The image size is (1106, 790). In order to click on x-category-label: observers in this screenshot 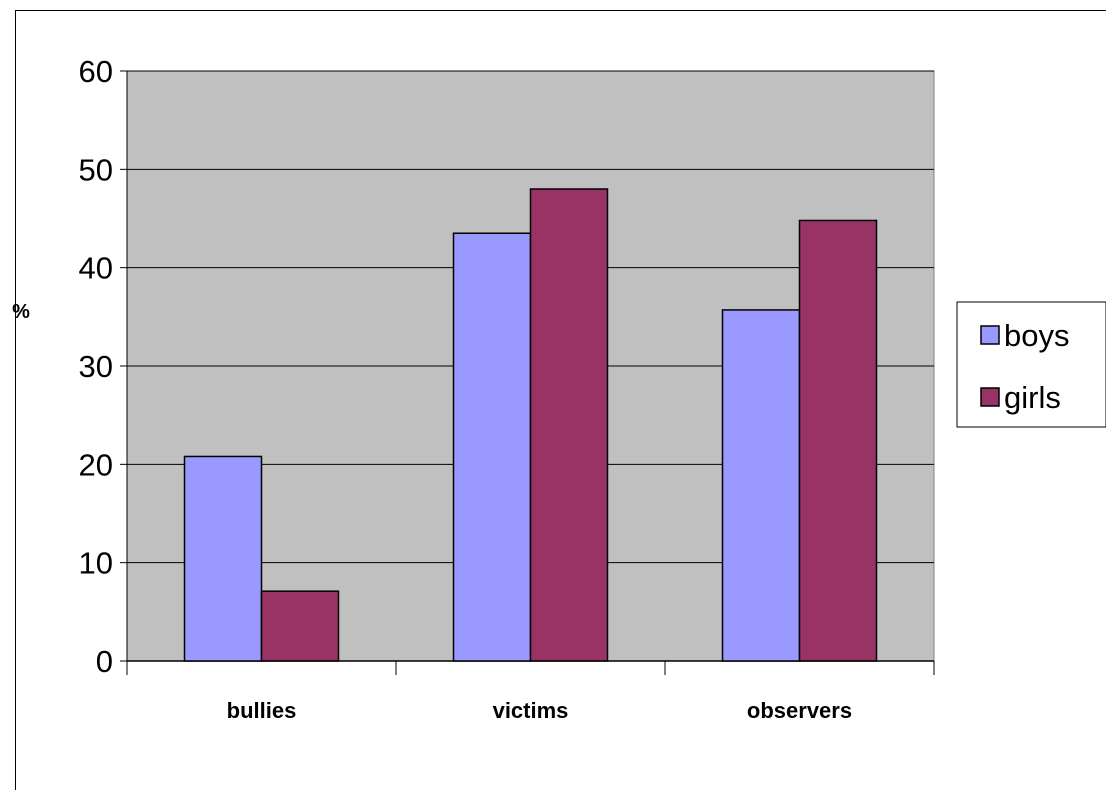, I will do `click(799, 710)`.